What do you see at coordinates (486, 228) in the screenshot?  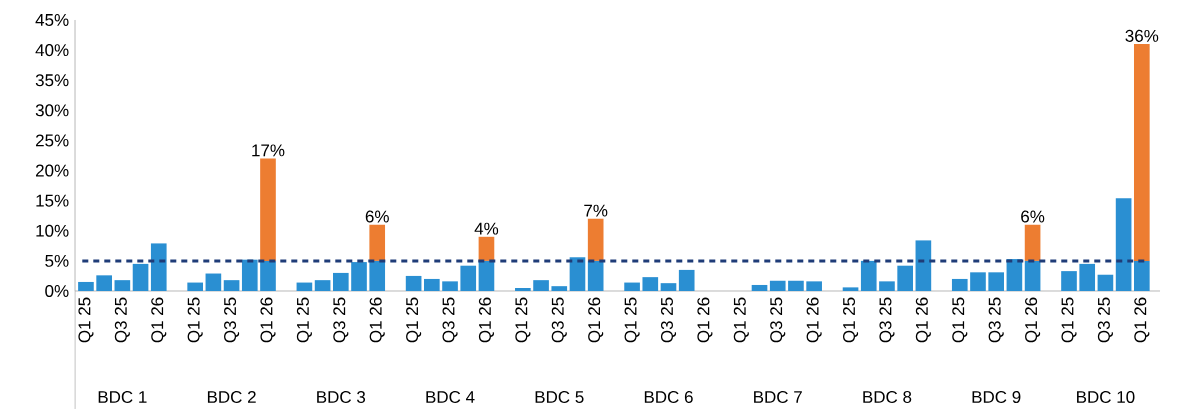 I see `data-label: 4%` at bounding box center [486, 228].